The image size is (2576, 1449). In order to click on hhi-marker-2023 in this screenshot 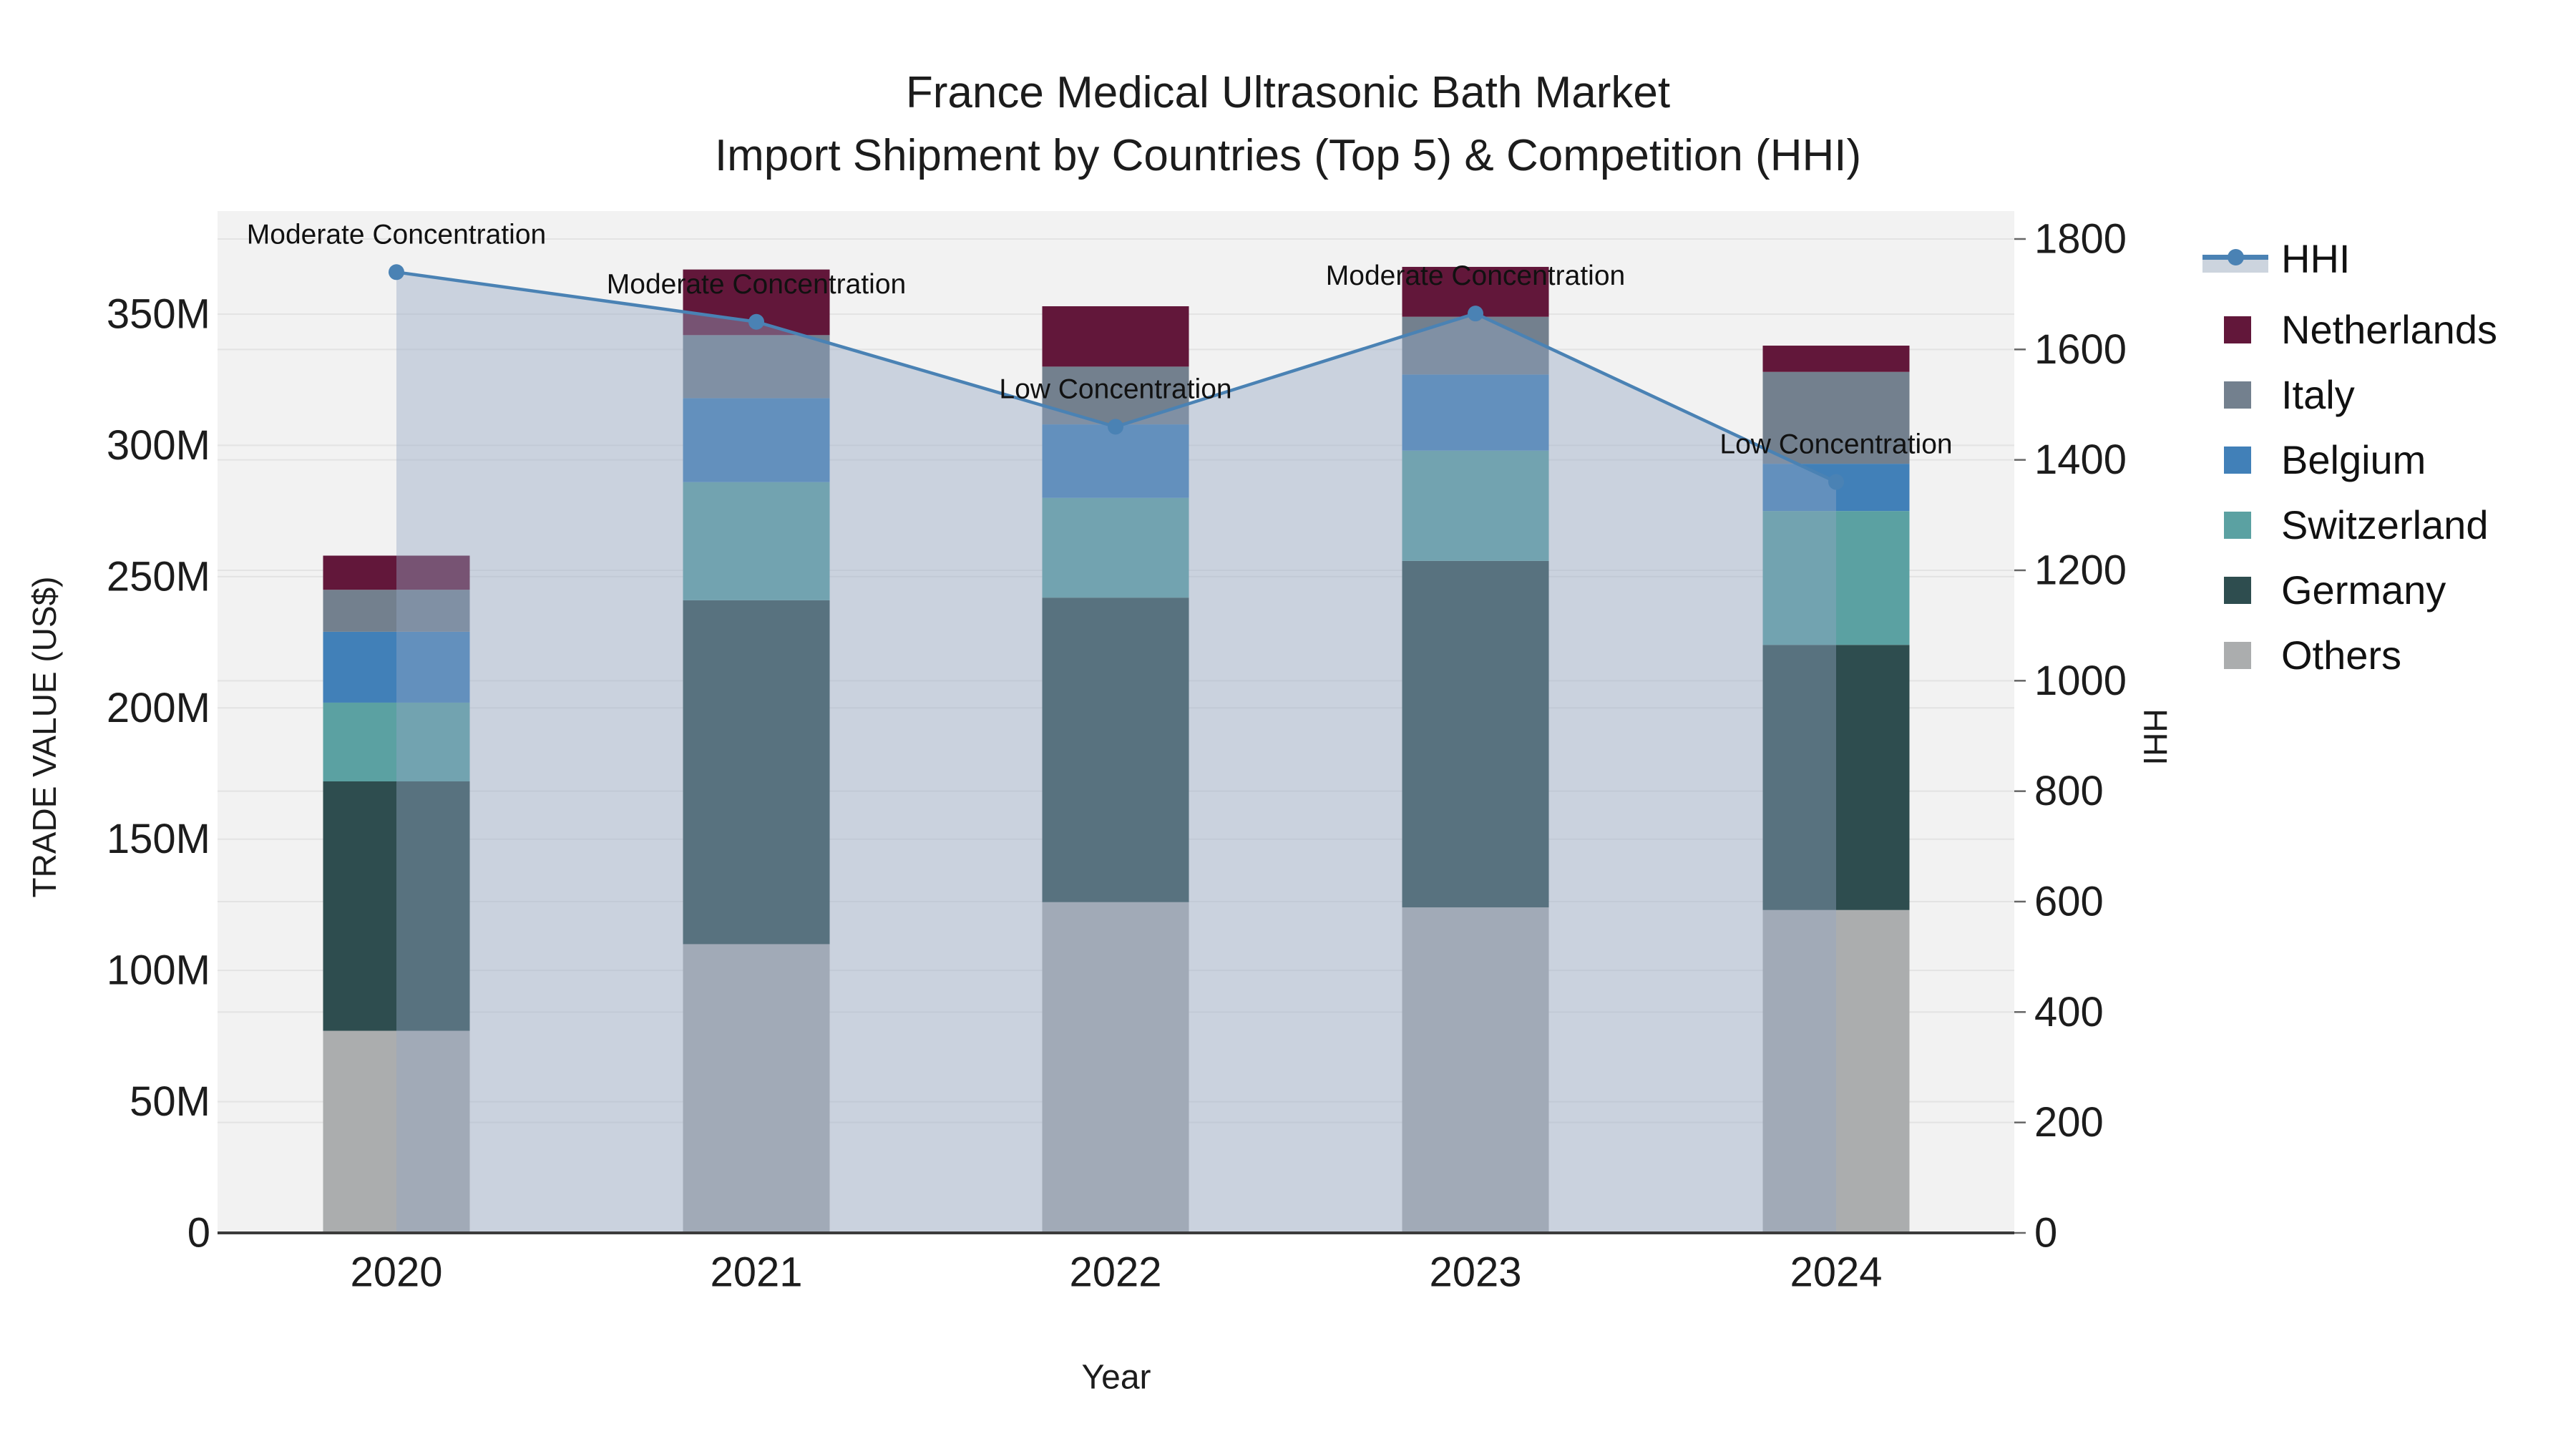, I will do `click(1475, 314)`.